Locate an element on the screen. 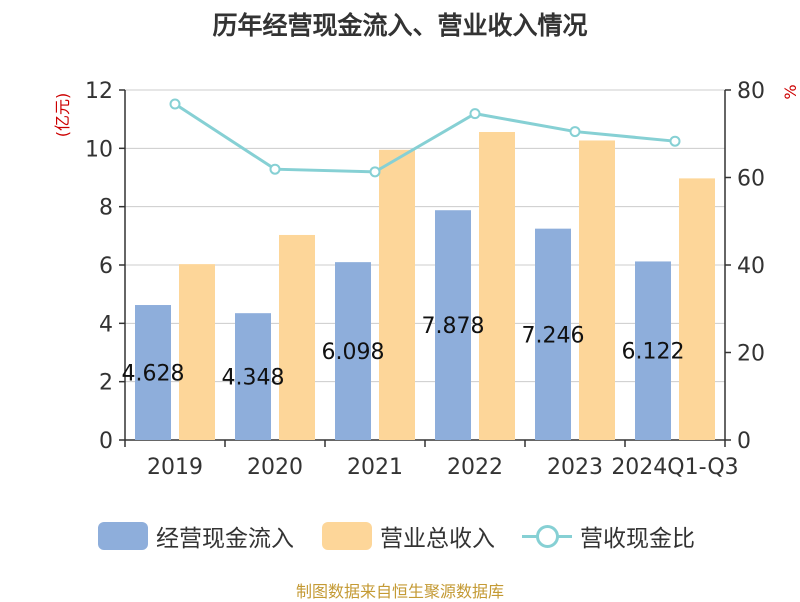  legend-item-cash: 经营现金流入 is located at coordinates (196, 536).